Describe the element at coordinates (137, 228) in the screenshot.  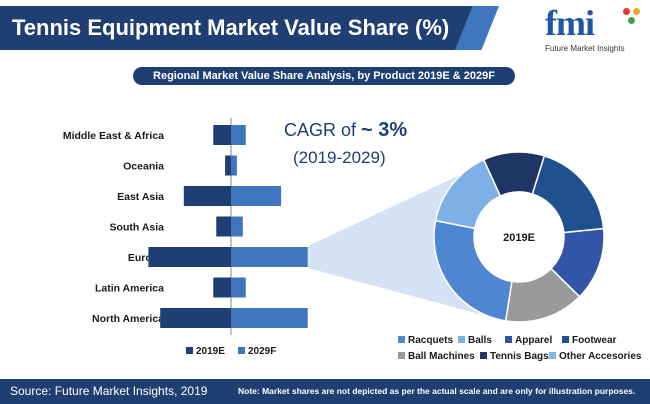
I see `category-label-south-asia: South Asia` at that location.